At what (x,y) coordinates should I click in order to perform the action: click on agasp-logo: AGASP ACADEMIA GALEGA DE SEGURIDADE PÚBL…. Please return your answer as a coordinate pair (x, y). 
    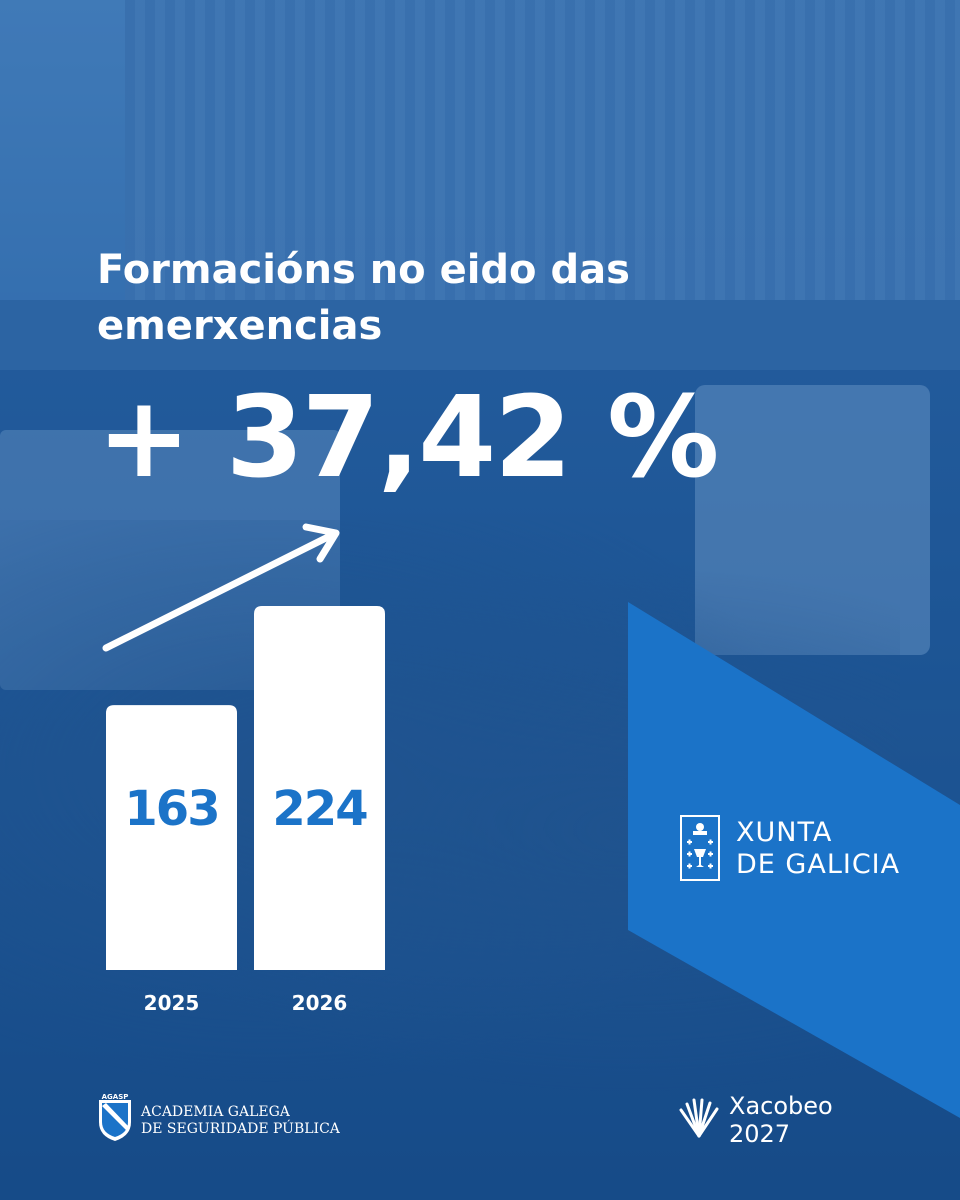
    Looking at the image, I should click on (227, 1117).